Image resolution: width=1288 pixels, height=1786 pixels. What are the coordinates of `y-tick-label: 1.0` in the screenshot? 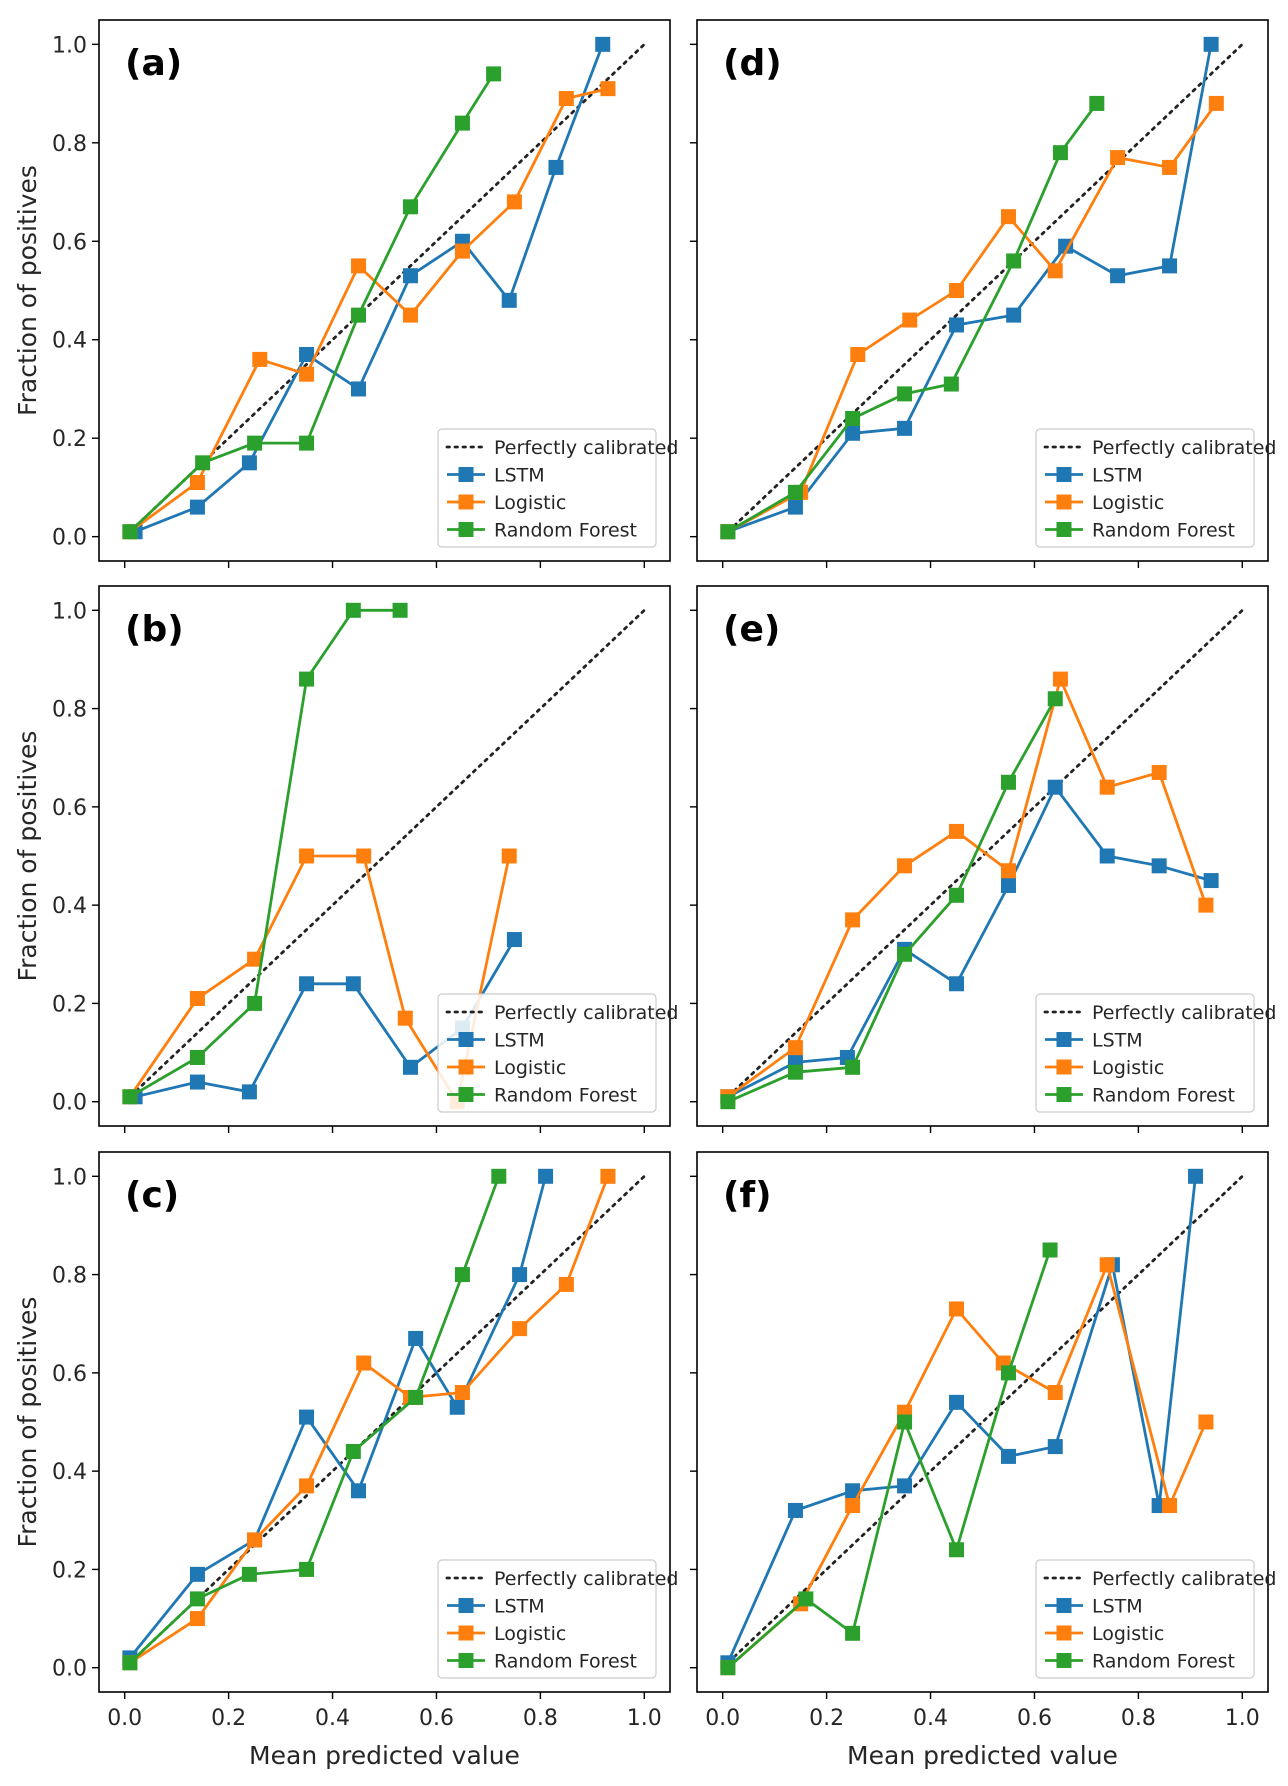 It's located at (69, 1177).